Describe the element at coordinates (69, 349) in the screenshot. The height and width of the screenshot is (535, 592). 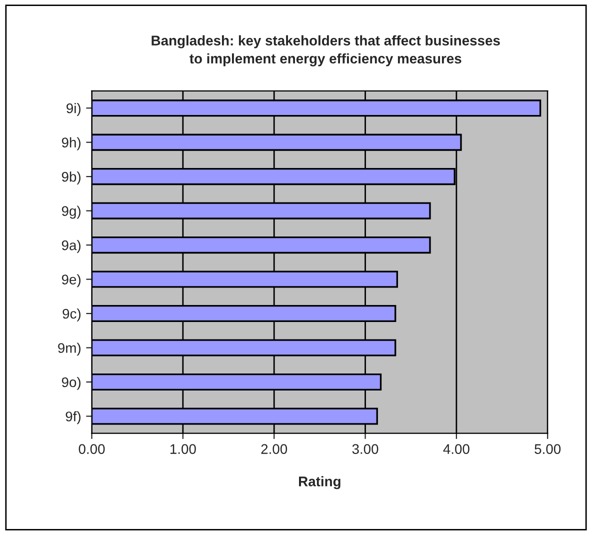
I see `y-tick-label: 9m)` at that location.